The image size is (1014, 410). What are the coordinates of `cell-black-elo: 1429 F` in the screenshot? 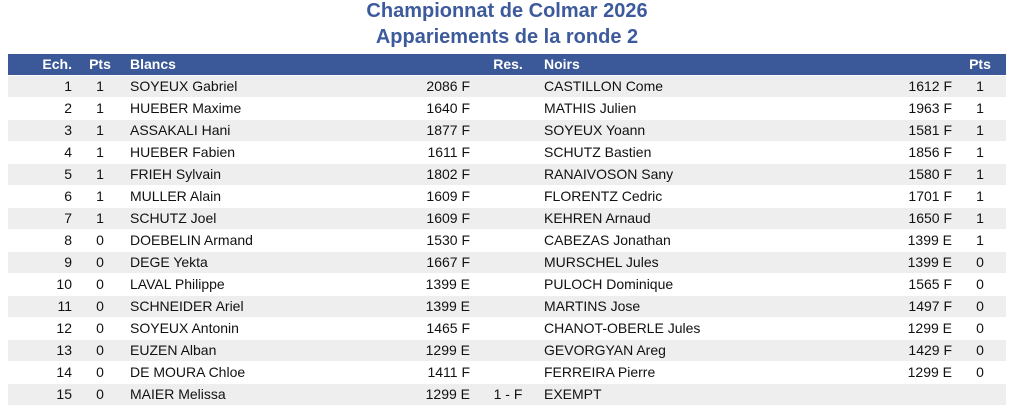 It's located at (930, 350).